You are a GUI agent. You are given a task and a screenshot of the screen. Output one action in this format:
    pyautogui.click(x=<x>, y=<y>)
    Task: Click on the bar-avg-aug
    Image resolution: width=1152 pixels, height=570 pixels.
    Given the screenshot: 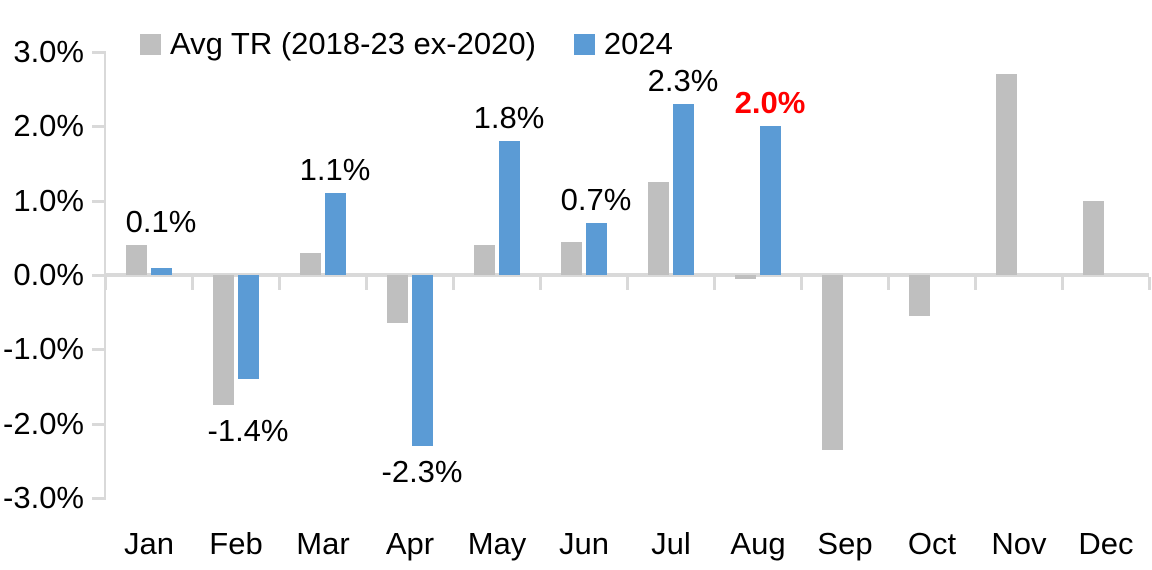 What is the action you would take?
    pyautogui.click(x=745, y=277)
    